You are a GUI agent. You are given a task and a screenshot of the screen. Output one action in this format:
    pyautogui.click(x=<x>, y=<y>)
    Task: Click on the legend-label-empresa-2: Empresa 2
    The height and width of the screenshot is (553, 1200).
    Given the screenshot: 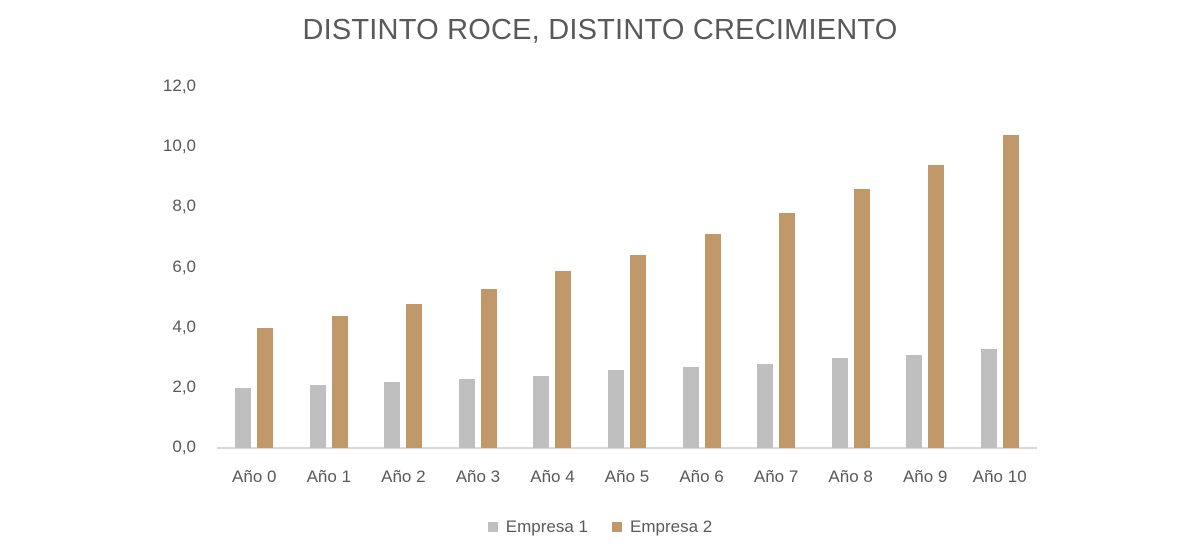 What is the action you would take?
    pyautogui.click(x=671, y=526)
    